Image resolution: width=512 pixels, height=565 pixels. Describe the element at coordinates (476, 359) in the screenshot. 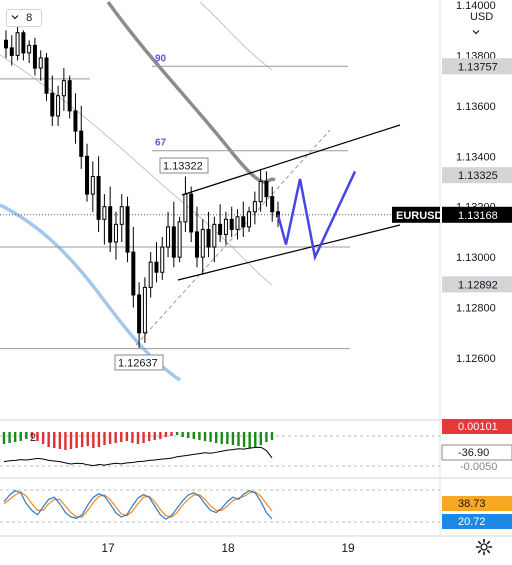

I see `y-axis-tick-label: 1.12600` at that location.